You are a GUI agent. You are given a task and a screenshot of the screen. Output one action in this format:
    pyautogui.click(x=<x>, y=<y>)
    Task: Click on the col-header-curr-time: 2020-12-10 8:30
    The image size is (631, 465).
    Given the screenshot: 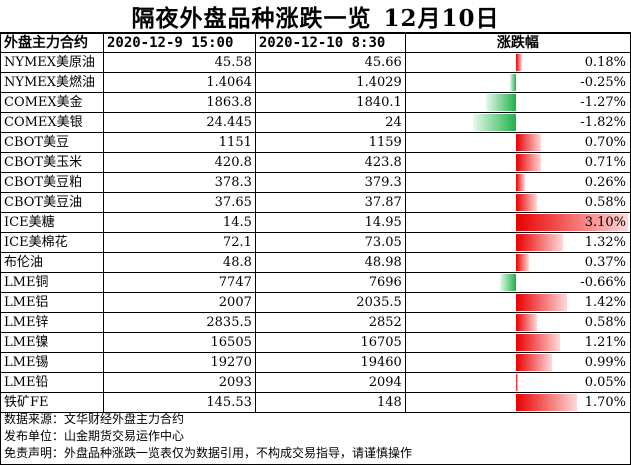 What is the action you would take?
    pyautogui.click(x=330, y=43)
    